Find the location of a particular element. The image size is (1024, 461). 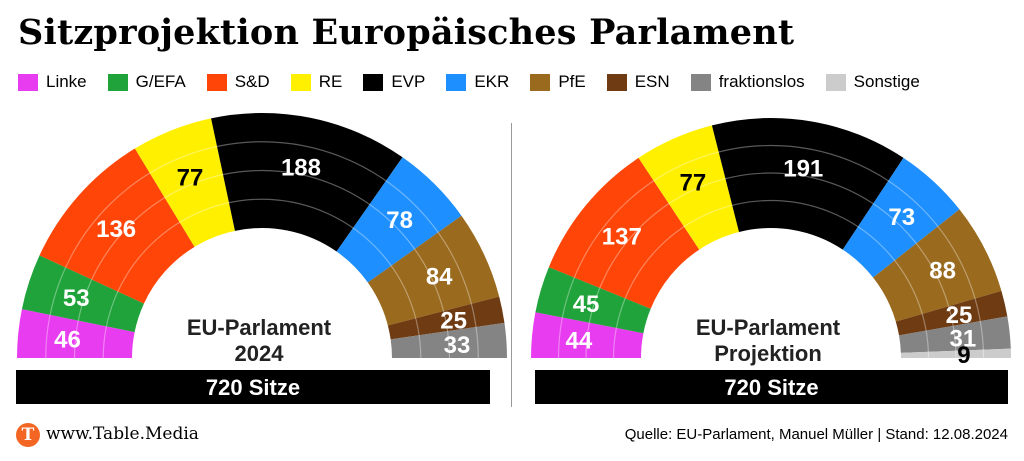

segment-label-ekr: 73 is located at coordinates (901, 217).